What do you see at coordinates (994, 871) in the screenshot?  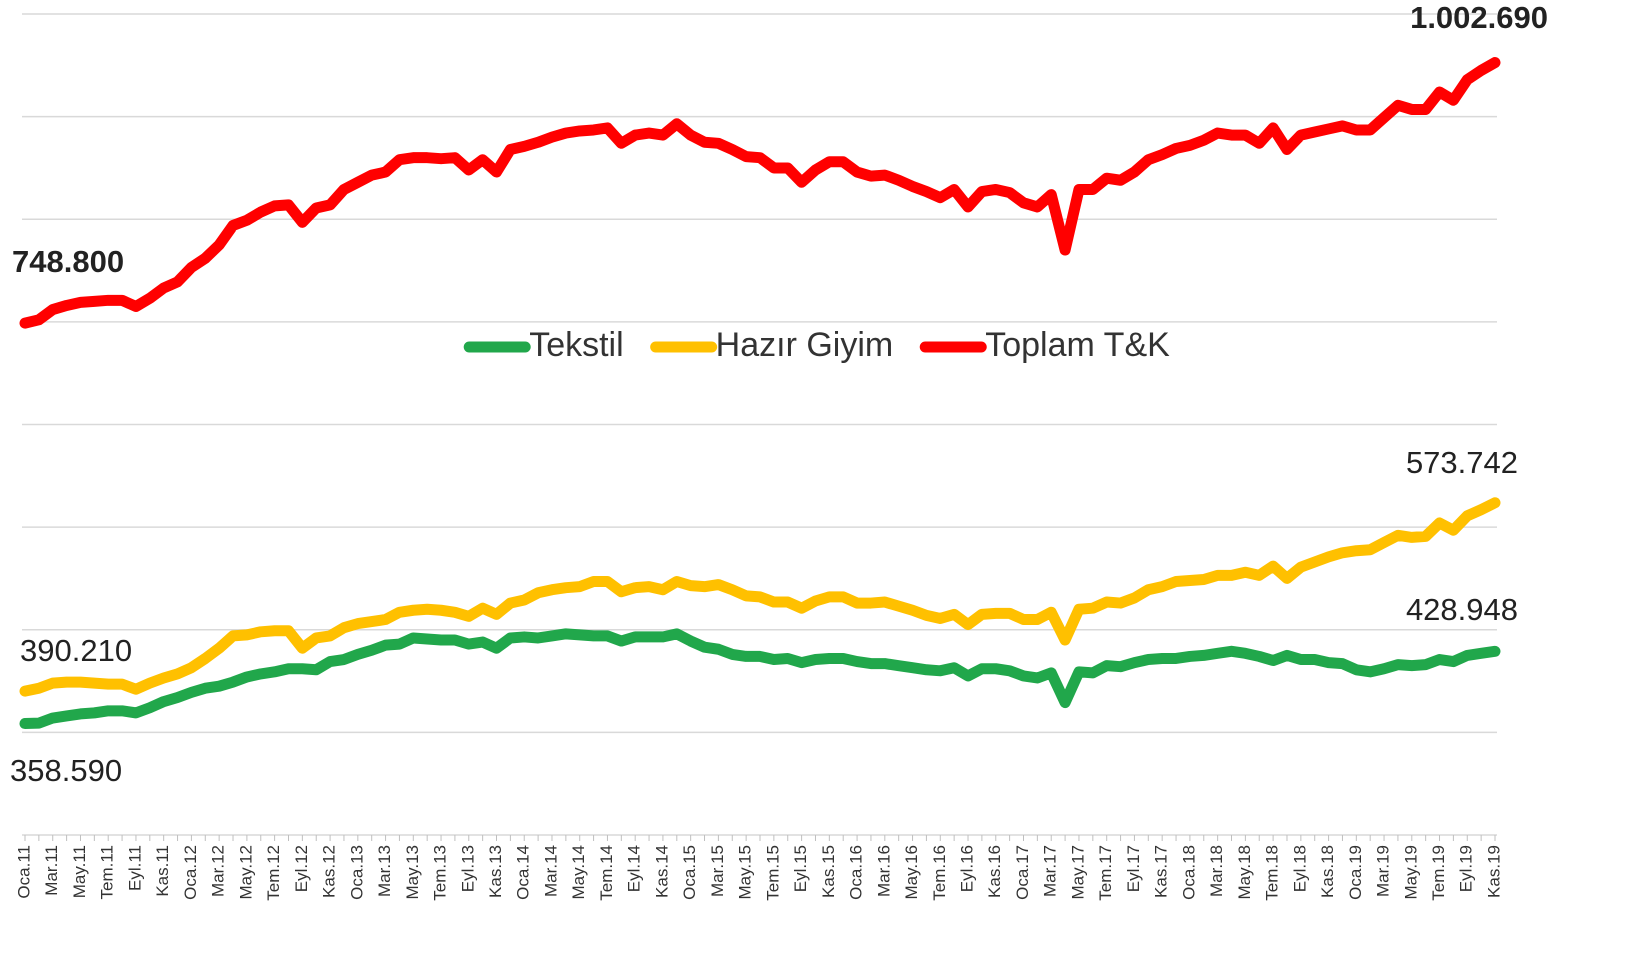 I see `x-tick-label: Kas.16` at bounding box center [994, 871].